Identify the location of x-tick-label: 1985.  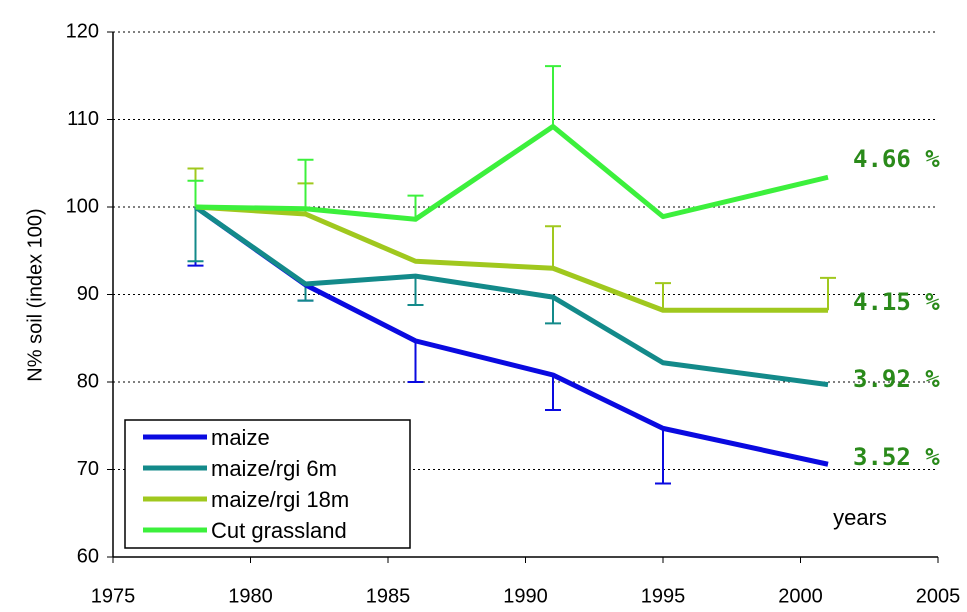
(388, 596).